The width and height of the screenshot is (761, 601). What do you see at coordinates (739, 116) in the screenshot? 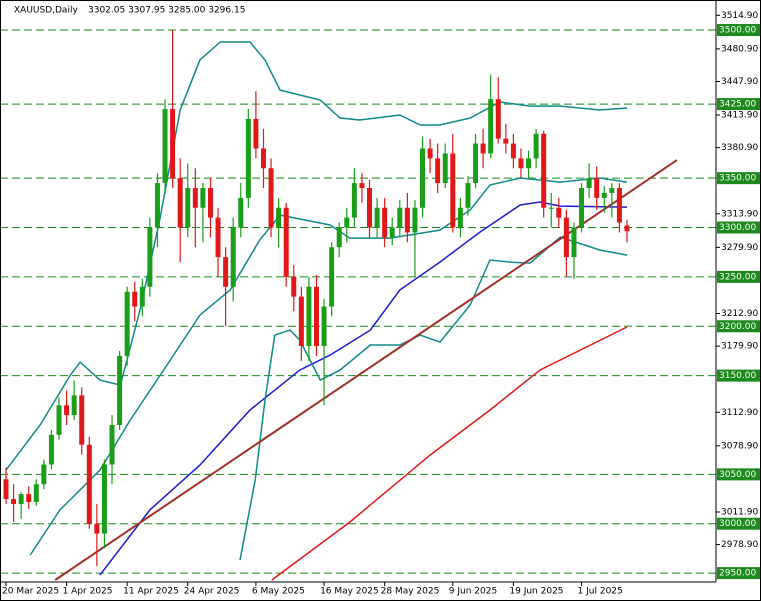
I see `y-tick-label: 3413.90` at bounding box center [739, 116].